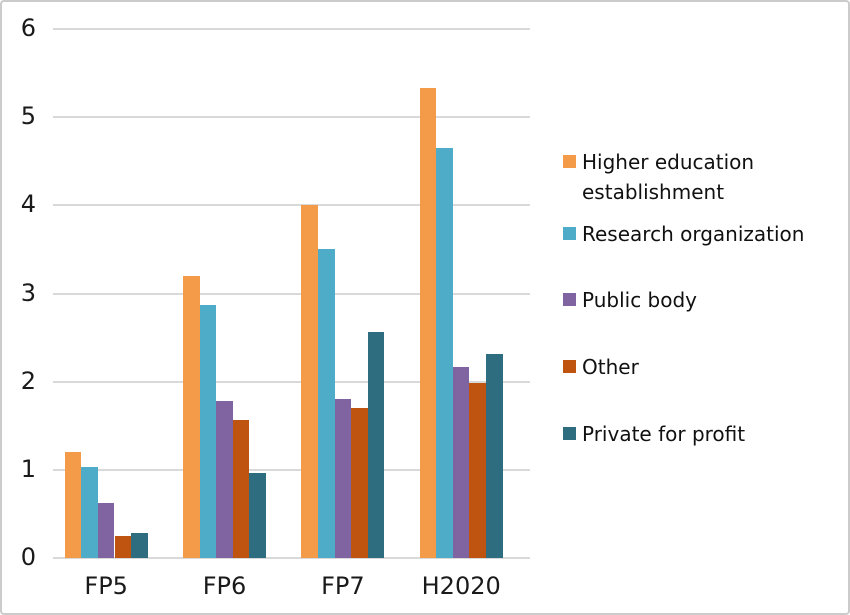  What do you see at coordinates (208, 431) in the screenshot?
I see `bar-FP6-research-organization` at bounding box center [208, 431].